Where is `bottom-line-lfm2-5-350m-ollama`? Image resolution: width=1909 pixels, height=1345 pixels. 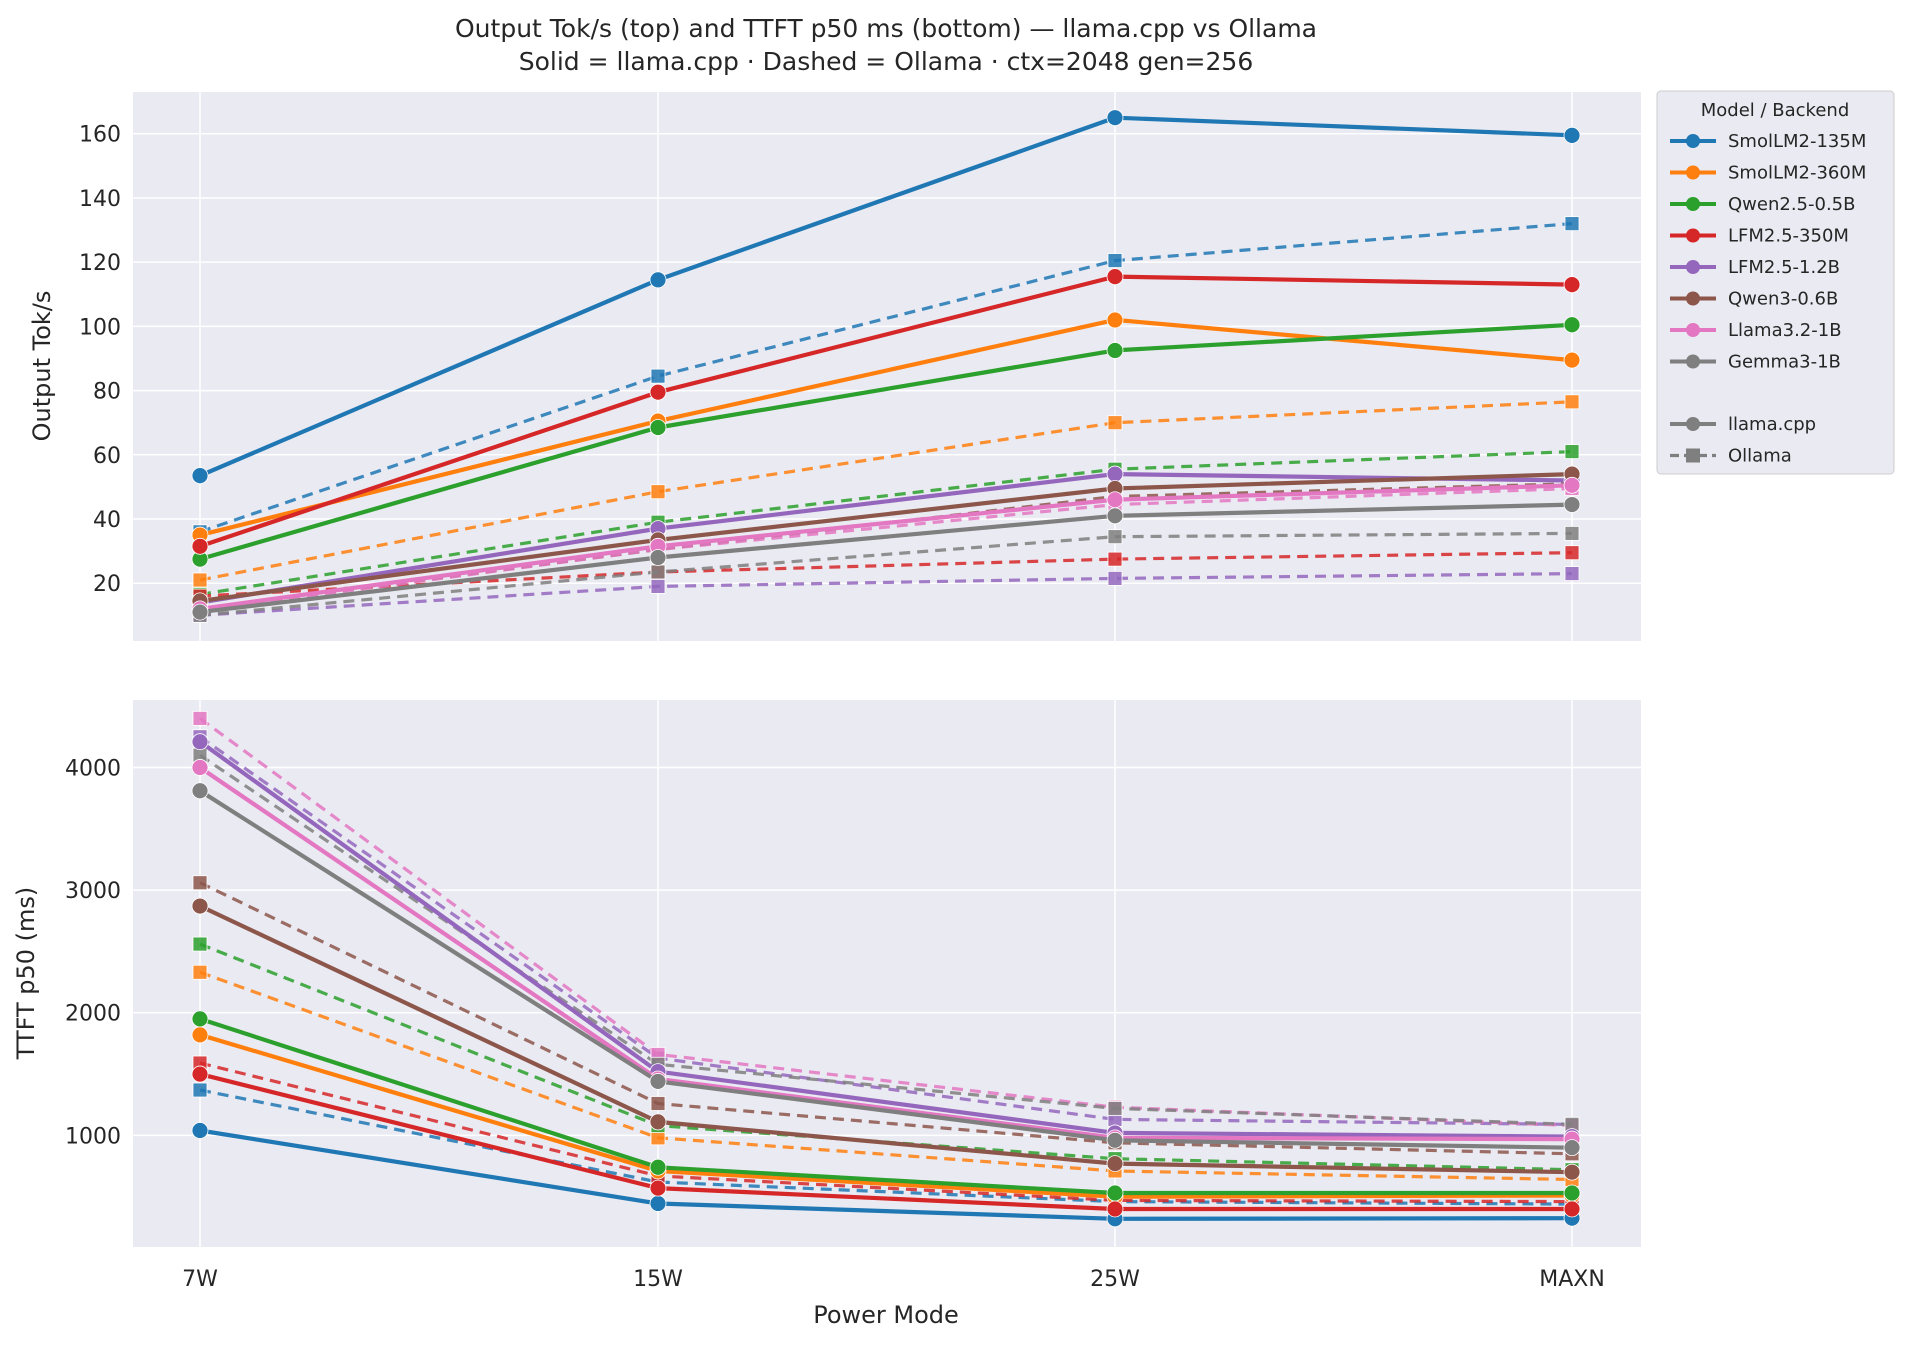
bottom-line-lfm2-5-350m-ollama is located at coordinates (886, 1132).